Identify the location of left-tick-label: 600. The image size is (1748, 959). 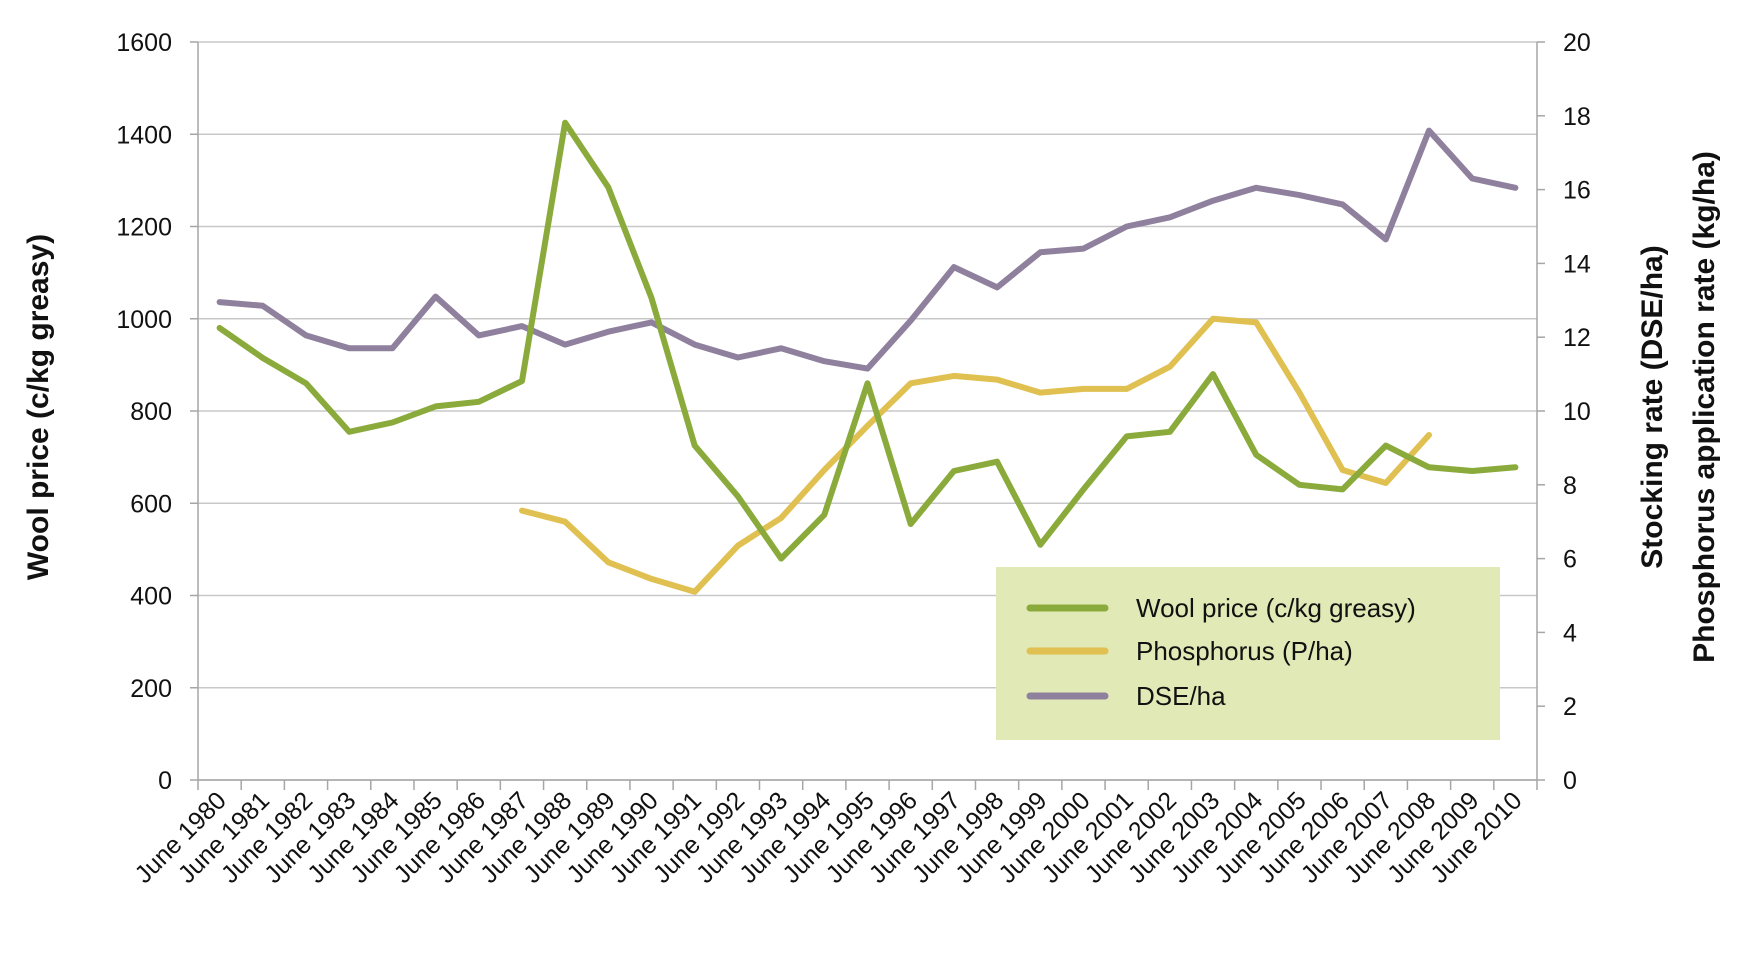
(151, 504).